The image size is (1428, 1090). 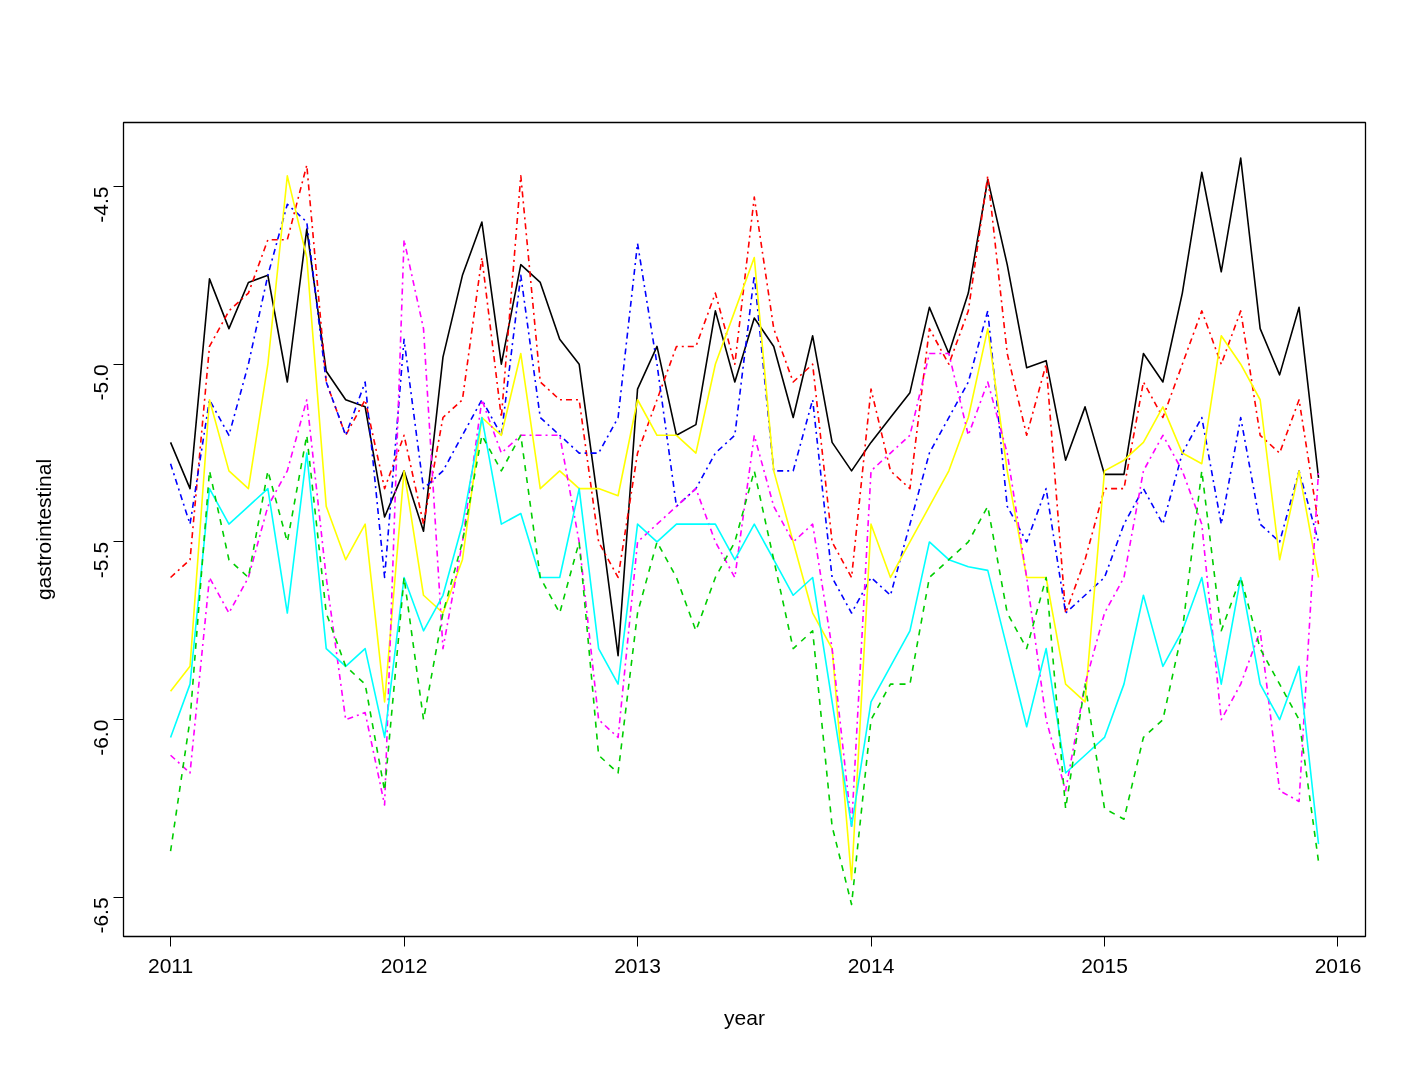 I want to click on y-axis-title: gastrointestinal, so click(x=43, y=529).